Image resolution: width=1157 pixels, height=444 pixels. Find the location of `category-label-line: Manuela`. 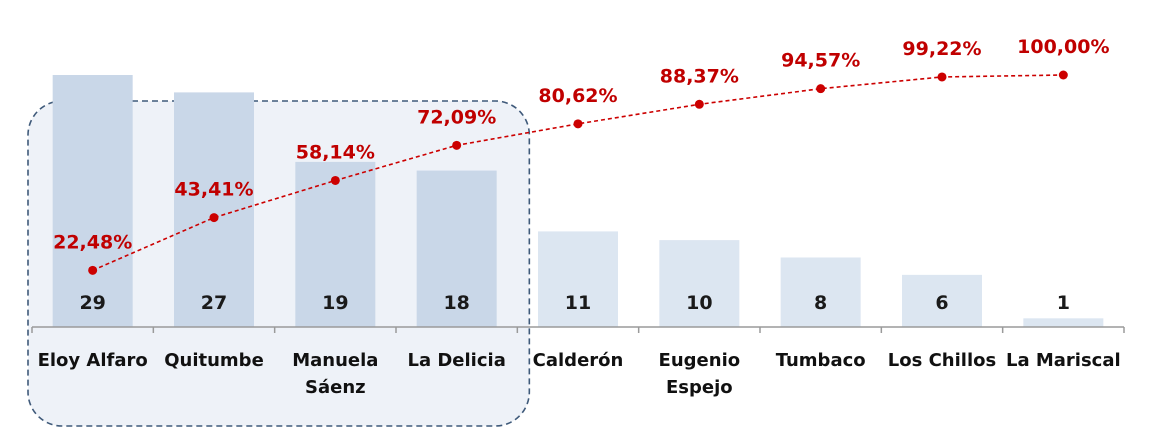

category-label-line: Manuela is located at coordinates (335, 360).